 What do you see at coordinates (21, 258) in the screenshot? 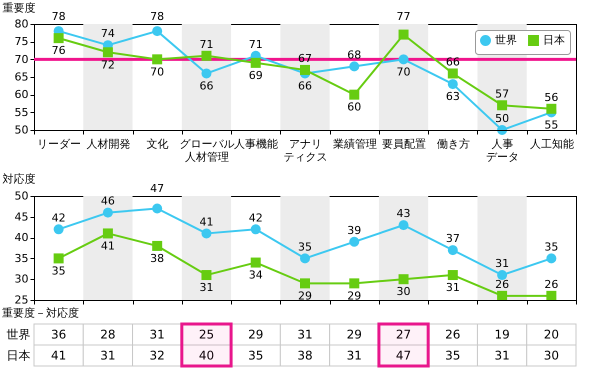
I see `y-tick-label: 35` at bounding box center [21, 258].